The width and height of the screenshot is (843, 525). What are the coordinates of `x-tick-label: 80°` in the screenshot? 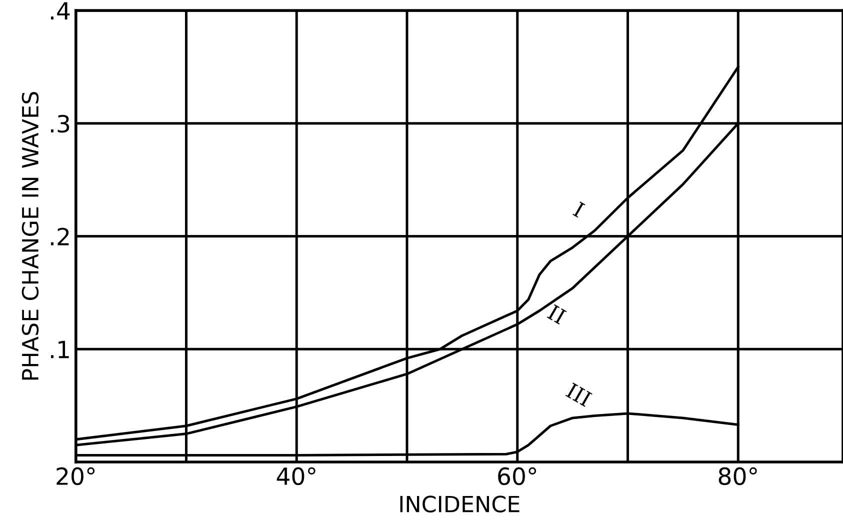 It's located at (737, 476).